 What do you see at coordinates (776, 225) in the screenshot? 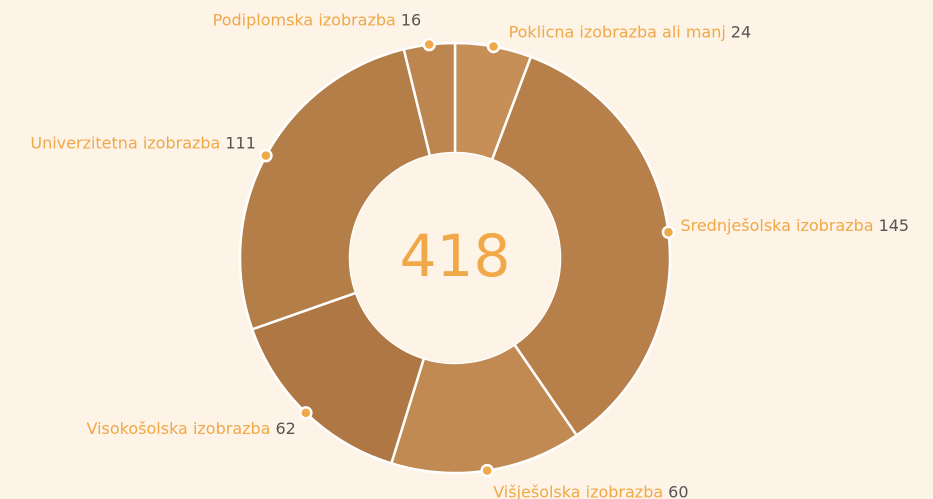
I see `category-name: Srednješolska izobrazba` at bounding box center [776, 225].